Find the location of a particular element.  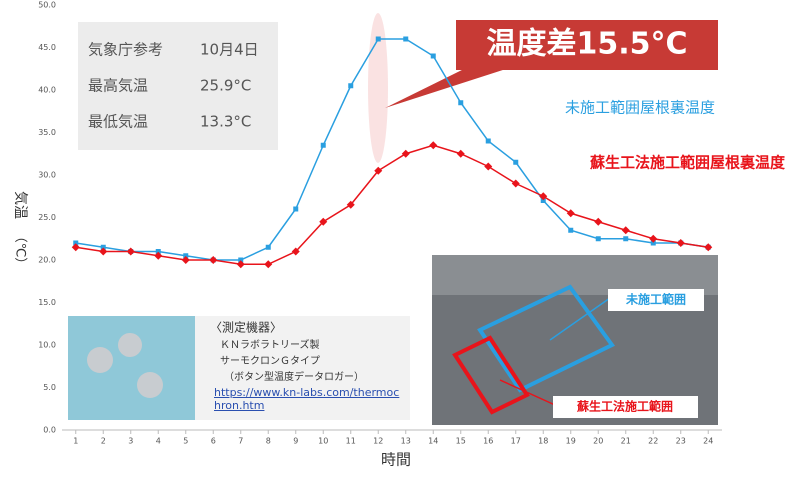

device-heading: 〈測定機器〉 is located at coordinates (246, 327).